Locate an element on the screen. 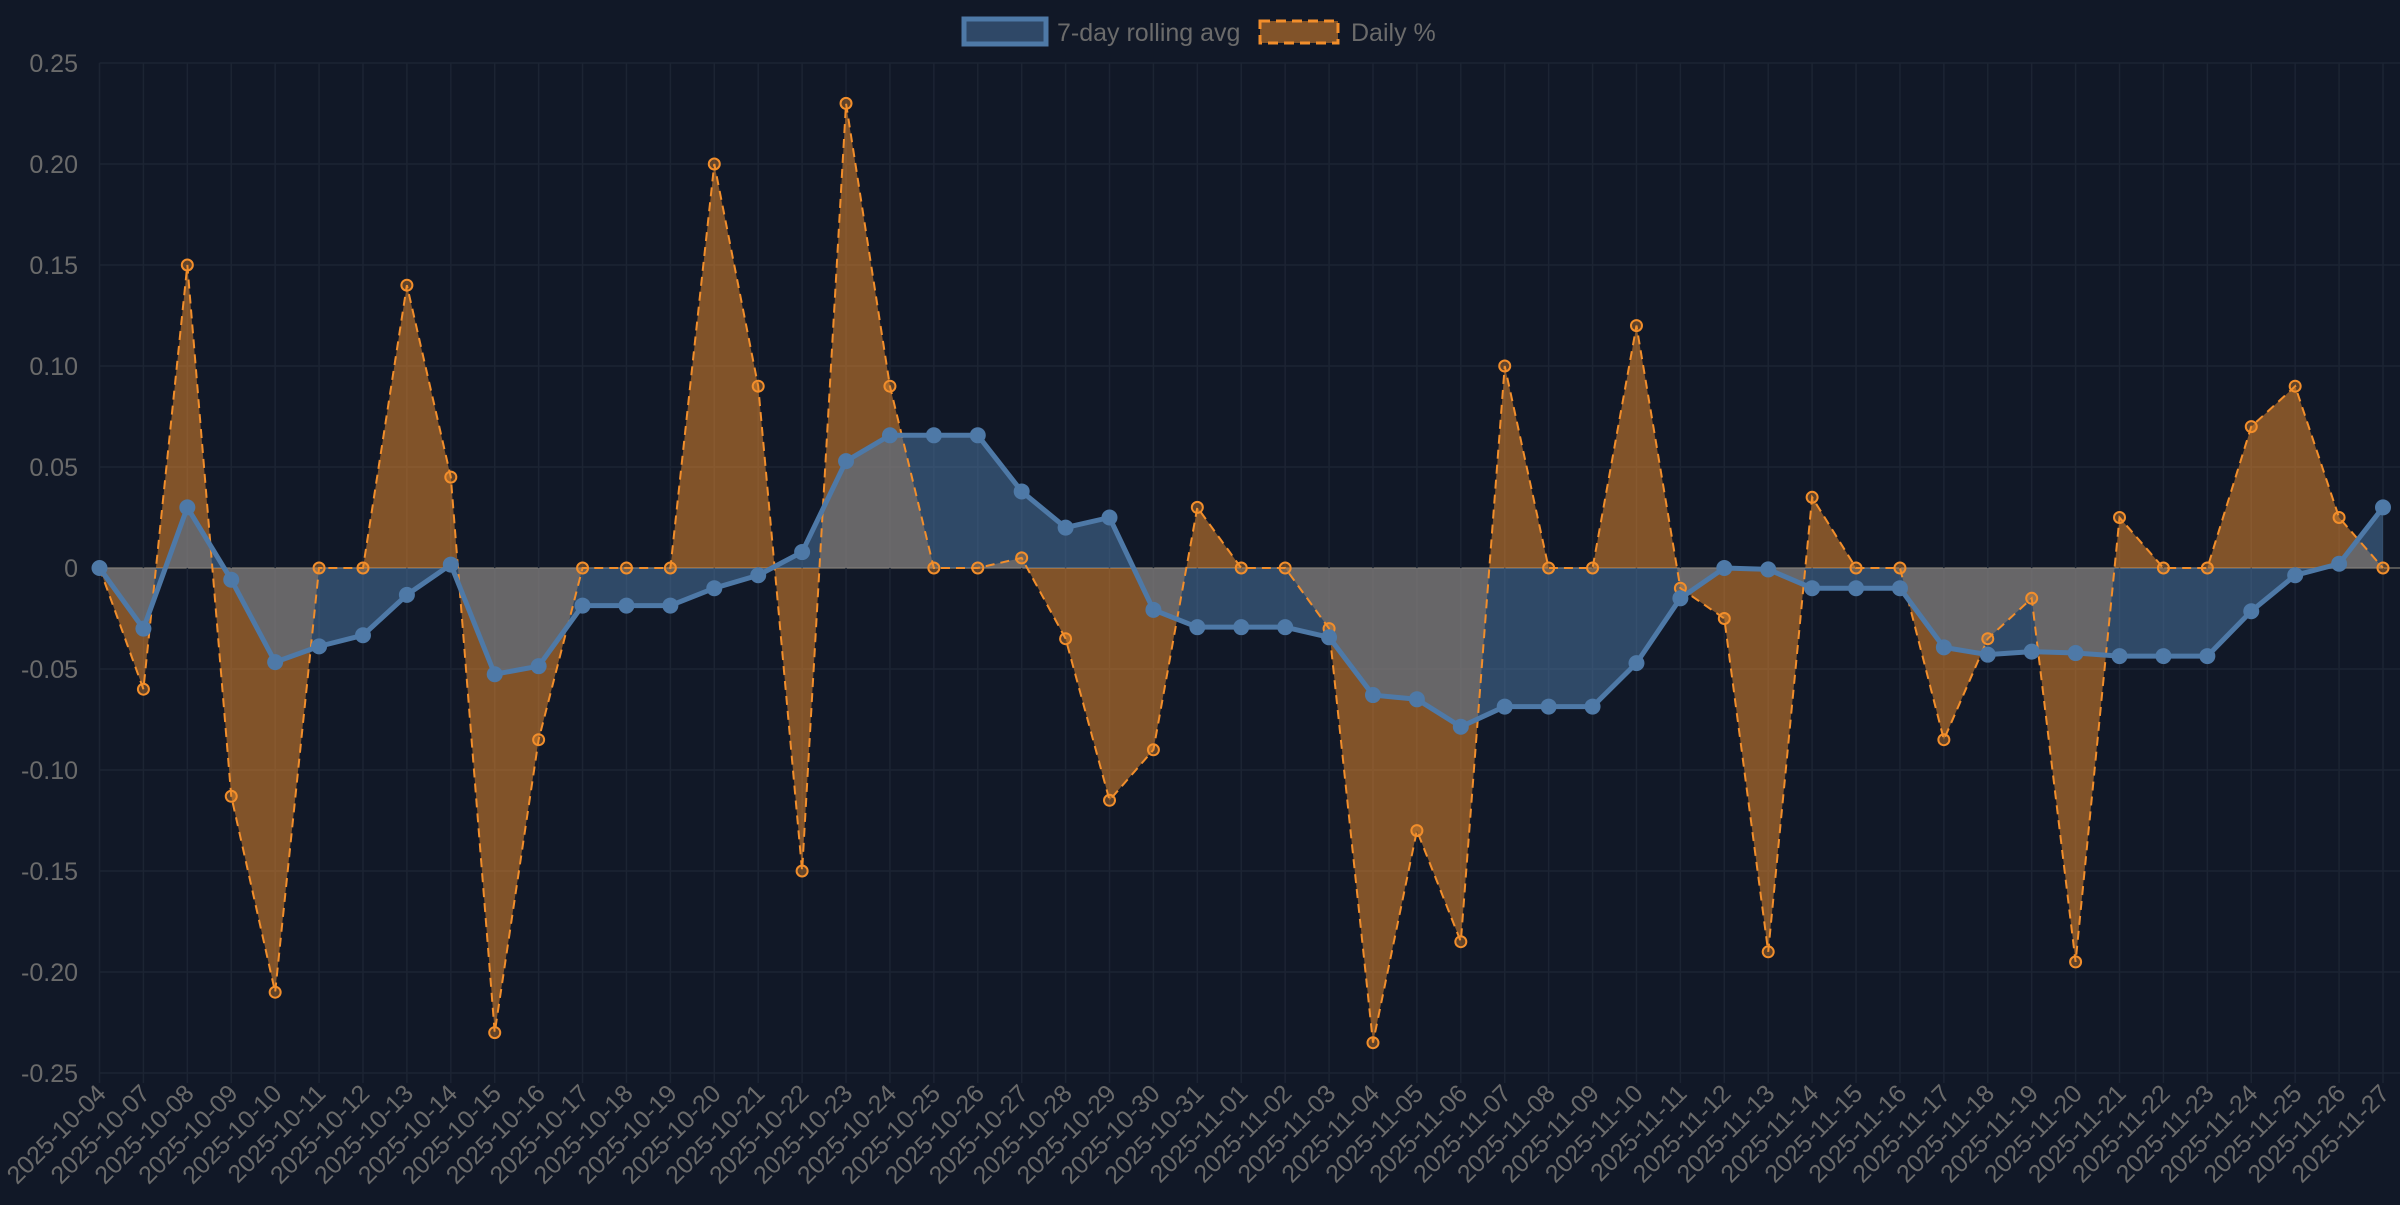 This screenshot has width=2400, height=1205. legend-label-daily: Daily % is located at coordinates (1393, 33).